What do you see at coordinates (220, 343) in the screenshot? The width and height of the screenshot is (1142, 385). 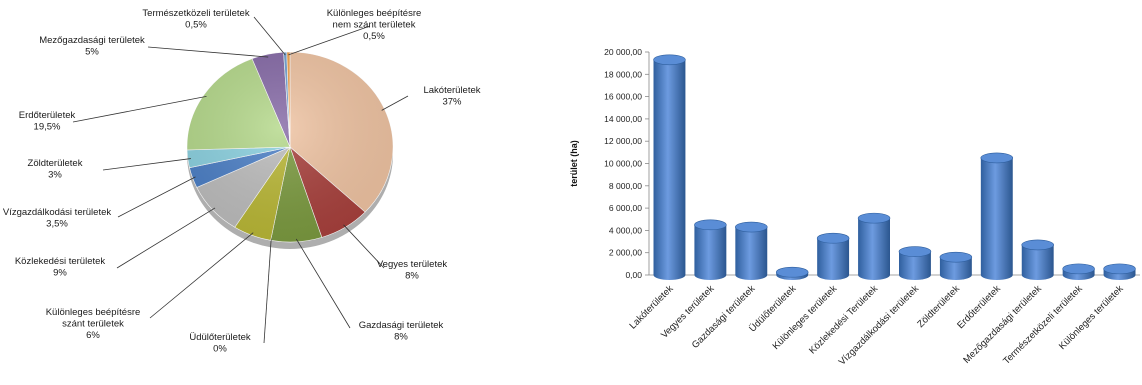 I see `pie-slice-label: Üdülőterületek 0%` at bounding box center [220, 343].